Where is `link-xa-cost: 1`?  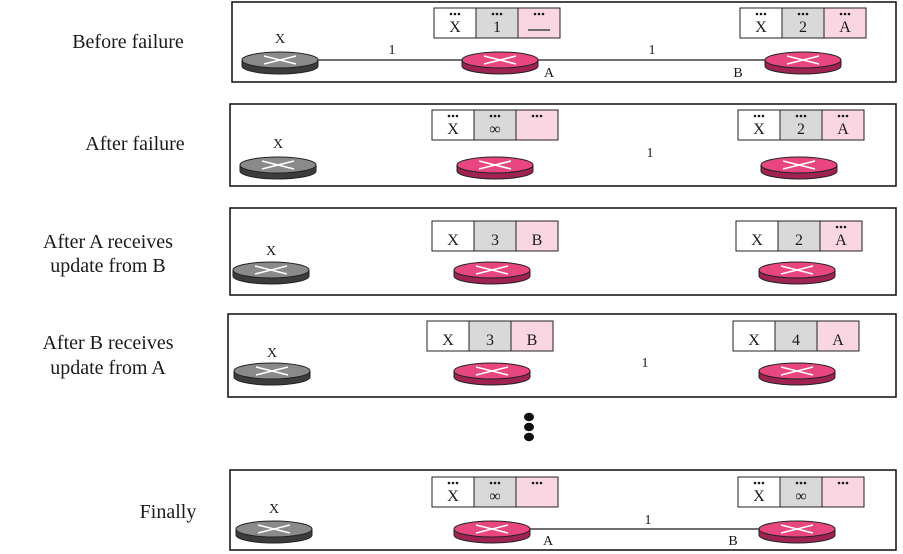 link-xa-cost: 1 is located at coordinates (392, 50).